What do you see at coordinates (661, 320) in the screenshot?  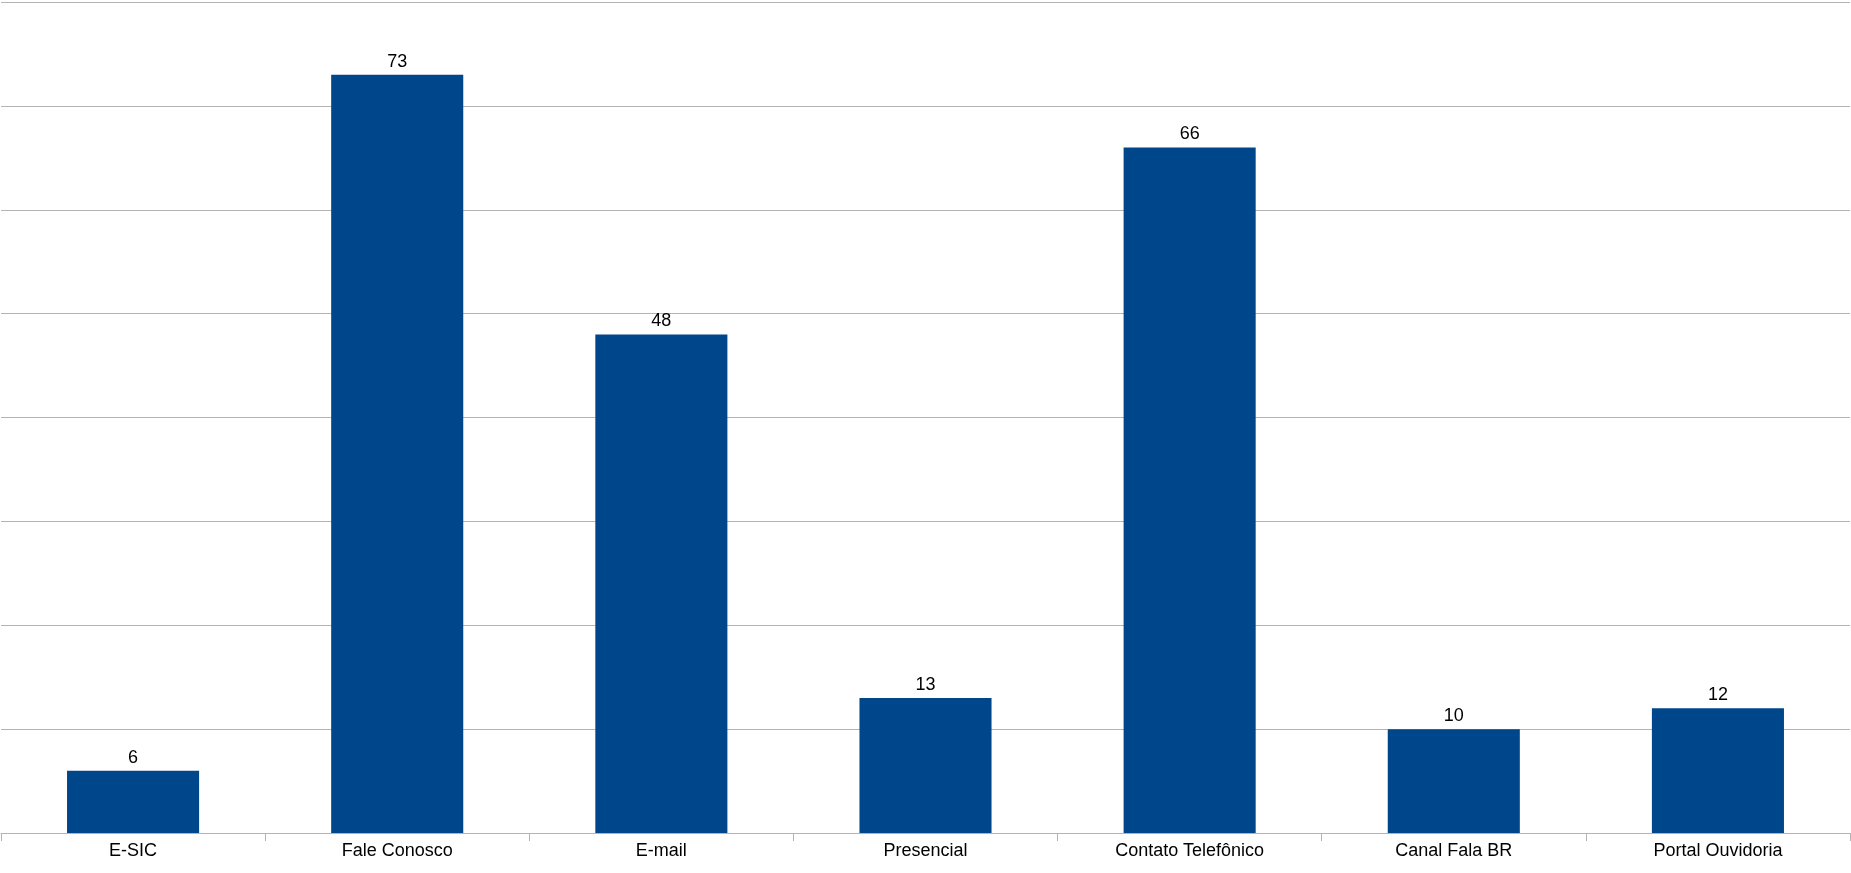 I see `data-label: 48` at bounding box center [661, 320].